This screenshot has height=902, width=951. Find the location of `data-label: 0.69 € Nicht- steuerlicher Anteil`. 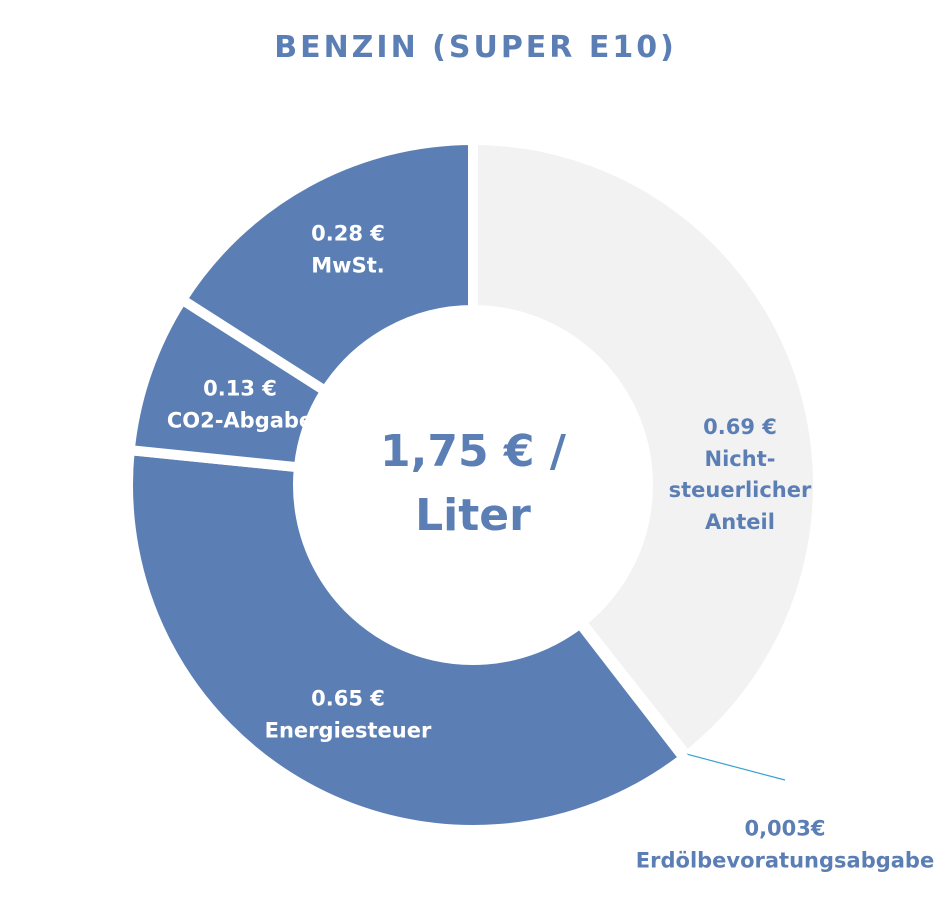

data-label: 0.69 € Nicht- steuerlicher Anteil is located at coordinates (740, 475).